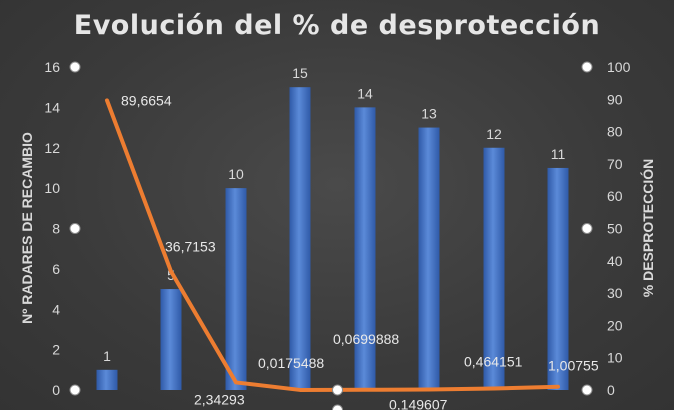  What do you see at coordinates (56, 390) in the screenshot?
I see `y-left-tick-label: 0` at bounding box center [56, 390].